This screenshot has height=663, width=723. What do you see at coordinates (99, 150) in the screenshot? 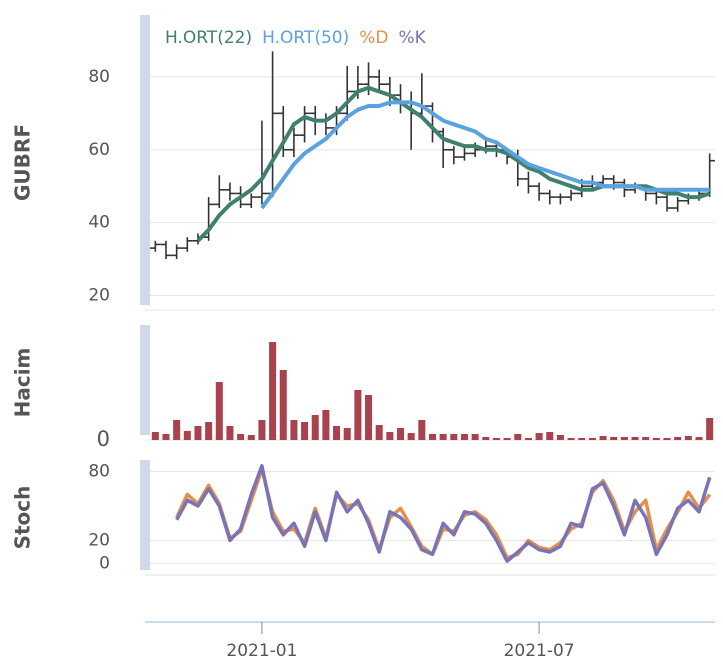
I see `y-tick-label: 60` at bounding box center [99, 150].